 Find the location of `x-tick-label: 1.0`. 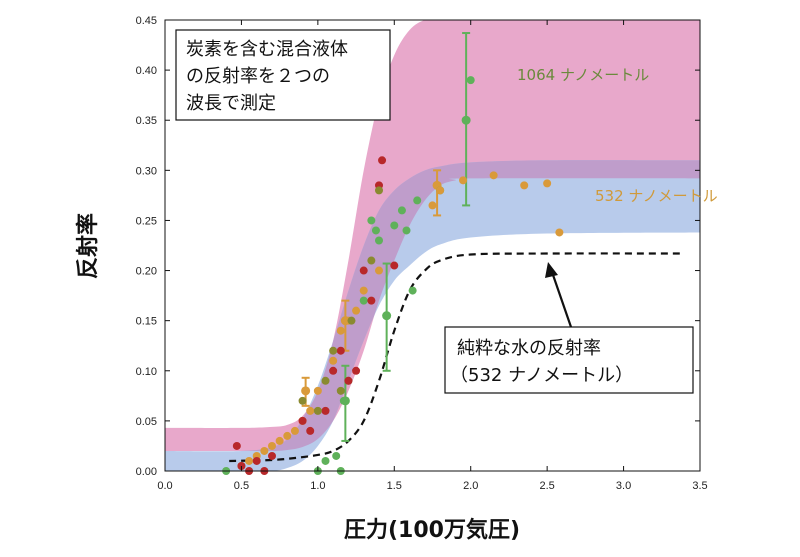

x-tick-label: 1.0 is located at coordinates (317, 486).